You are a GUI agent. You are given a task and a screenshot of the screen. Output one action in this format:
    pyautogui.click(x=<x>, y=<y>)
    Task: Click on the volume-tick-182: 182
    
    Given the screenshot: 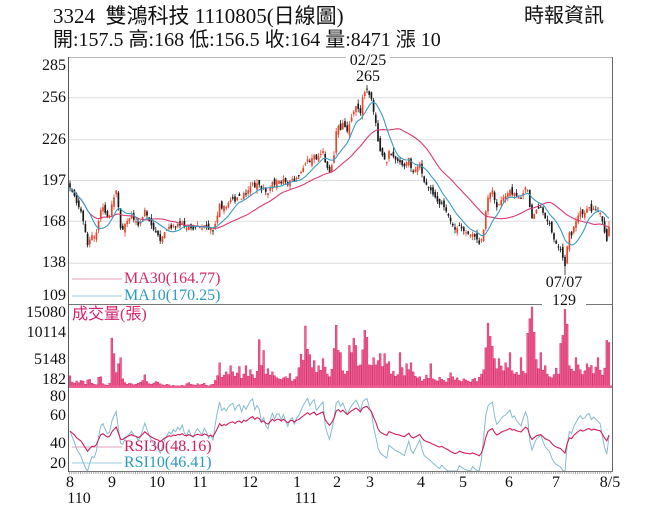 What is the action you would take?
    pyautogui.click(x=54, y=379)
    